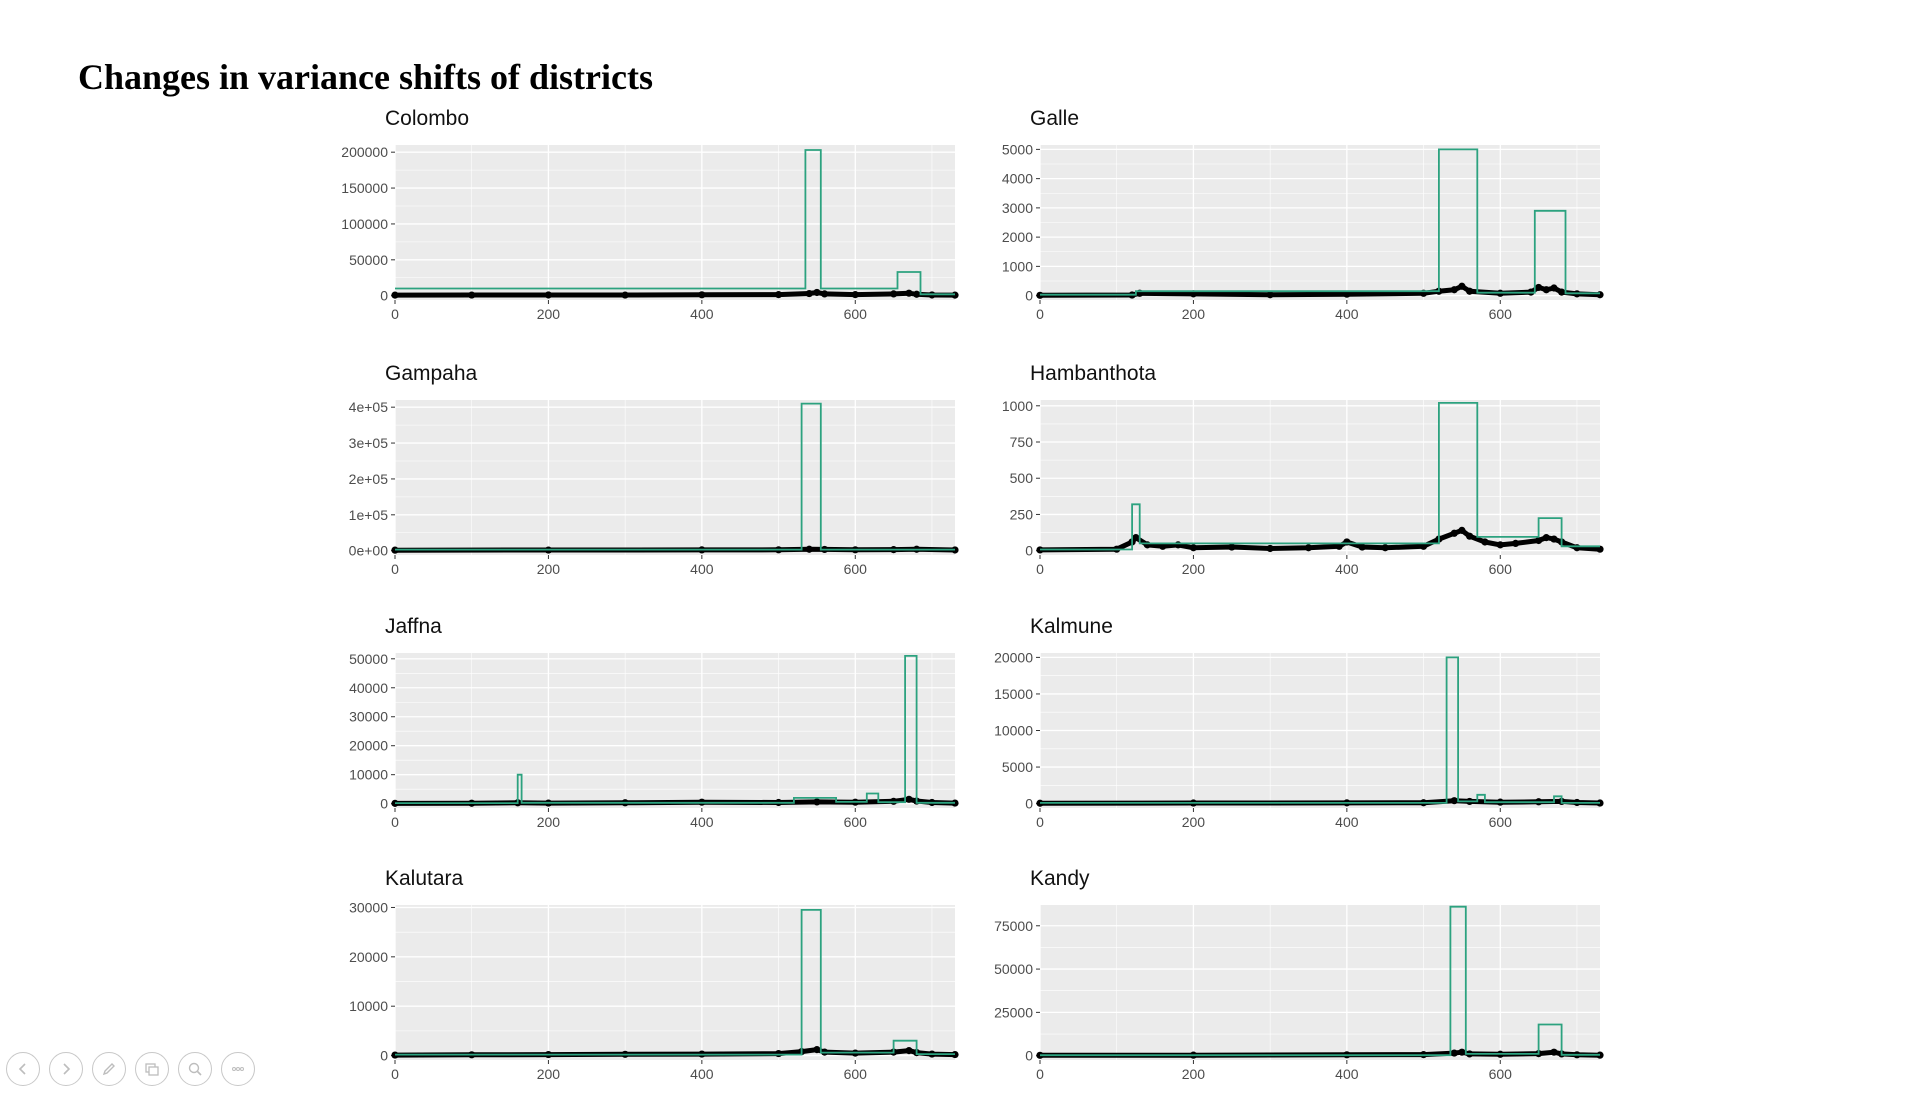 Image resolution: width=1920 pixels, height=1100 pixels. What do you see at coordinates (368, 775) in the screenshot?
I see `y-tick-label: 10000` at bounding box center [368, 775].